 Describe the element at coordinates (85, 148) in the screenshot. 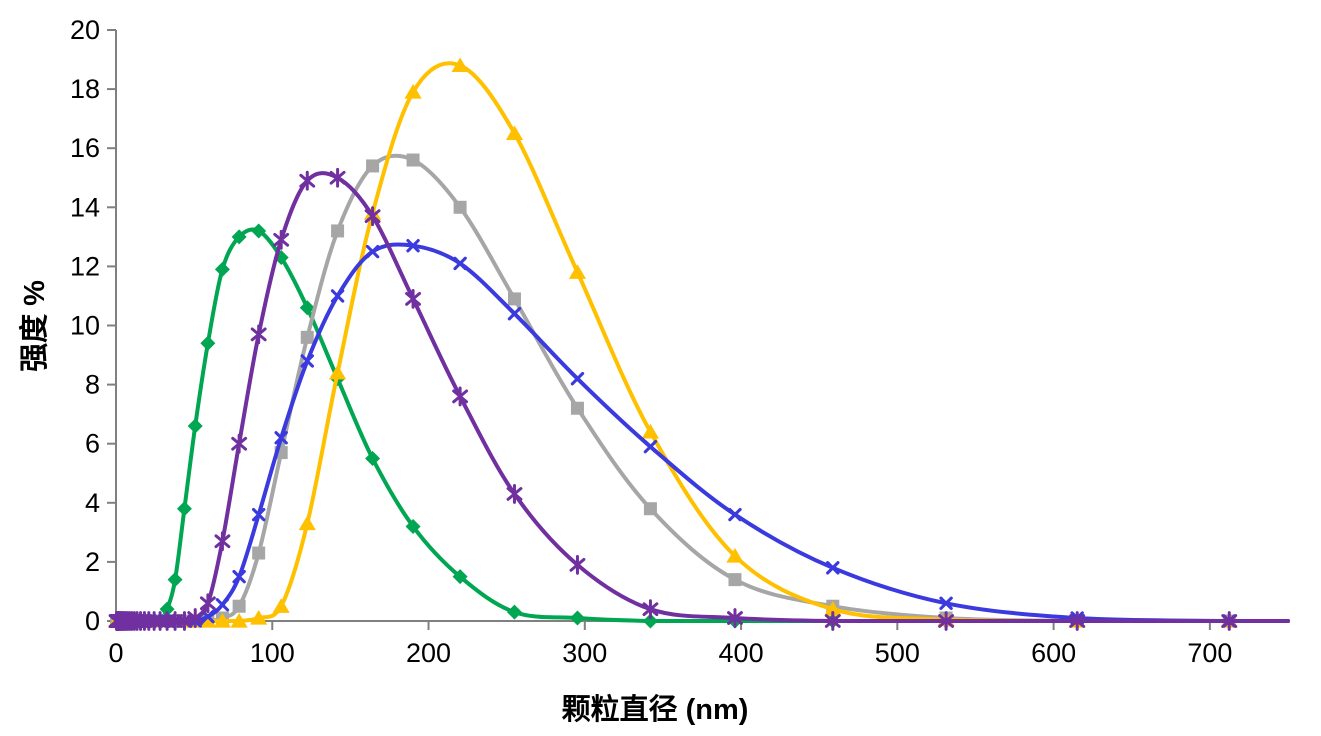

I see `y-axis-tick-label: 16` at that location.